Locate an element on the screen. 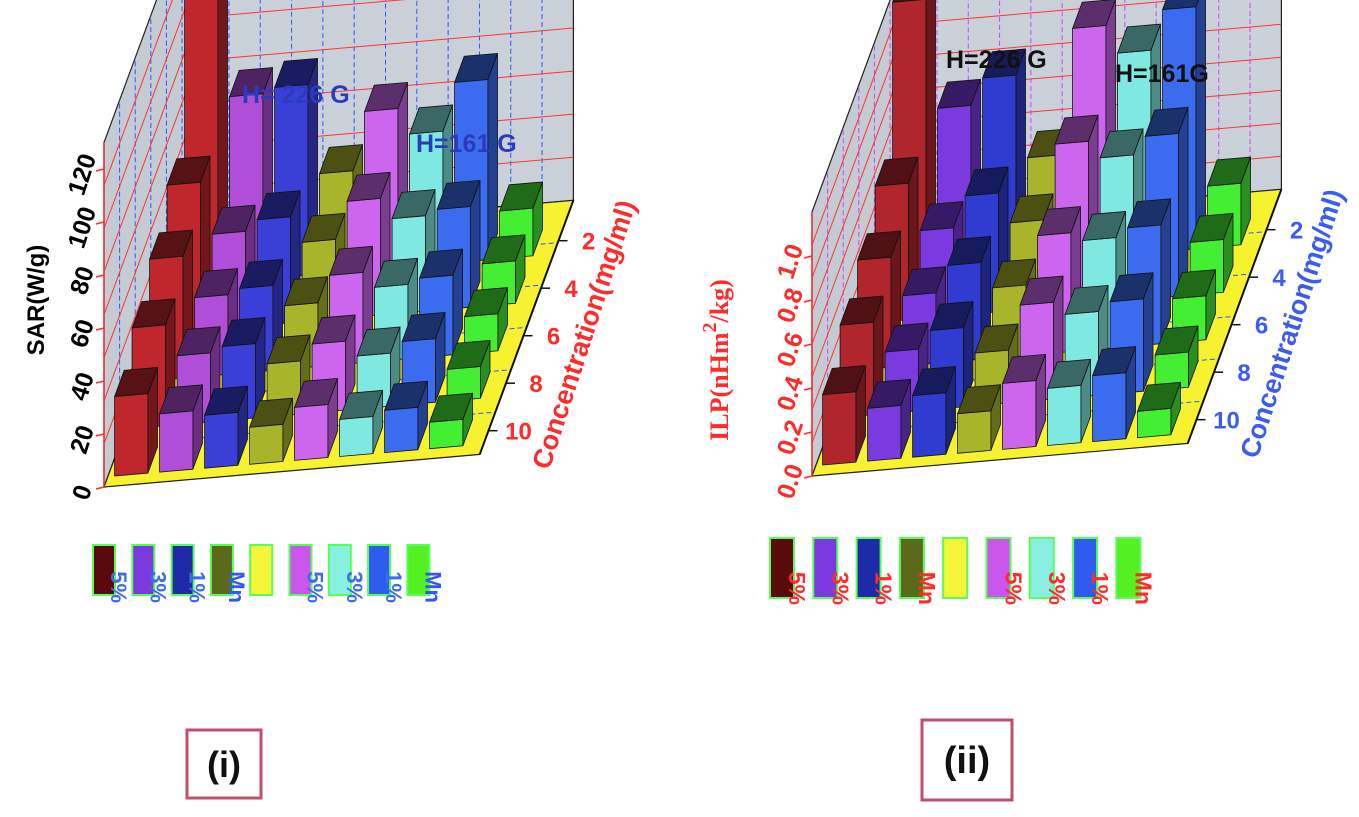 Image resolution: width=1359 pixels, height=817 pixels. y-tick-label: 0.8 is located at coordinates (790, 306).